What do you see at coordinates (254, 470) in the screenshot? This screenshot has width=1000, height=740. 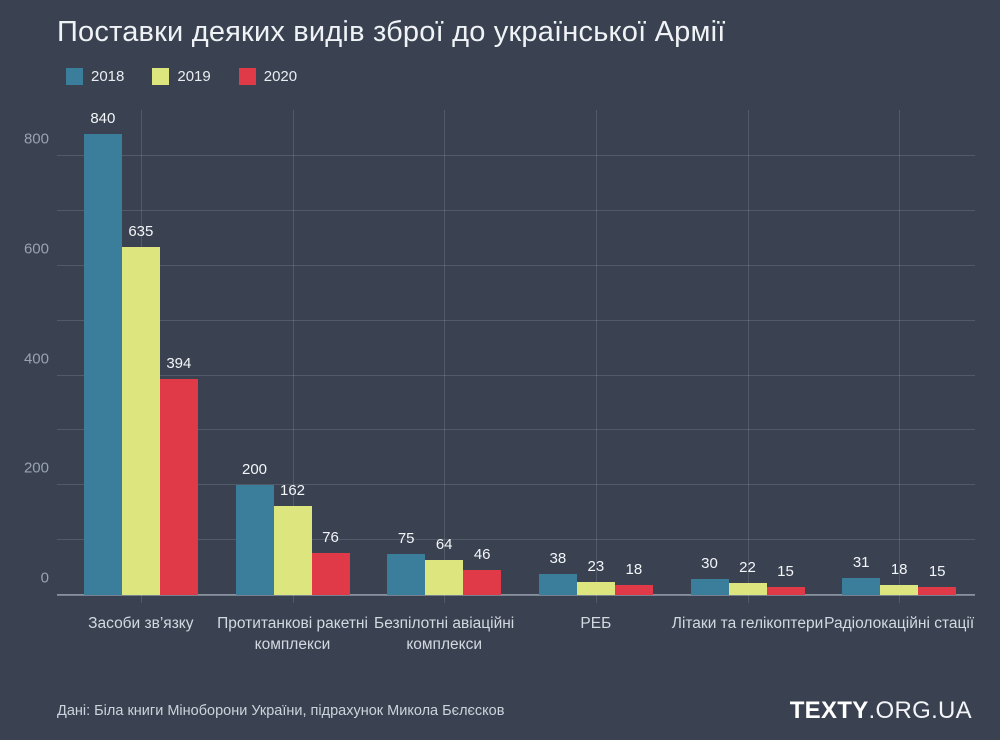 I see `value-label-2018-1: 200` at bounding box center [254, 470].